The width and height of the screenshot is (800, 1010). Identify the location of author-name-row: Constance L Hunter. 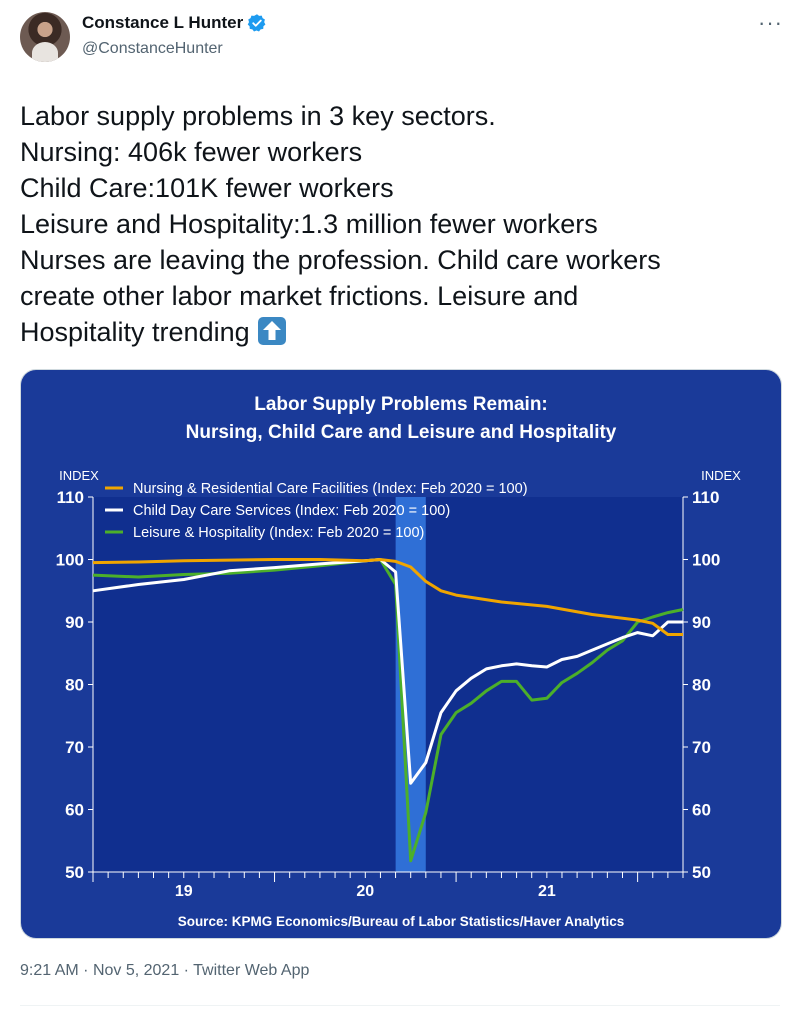
(174, 23).